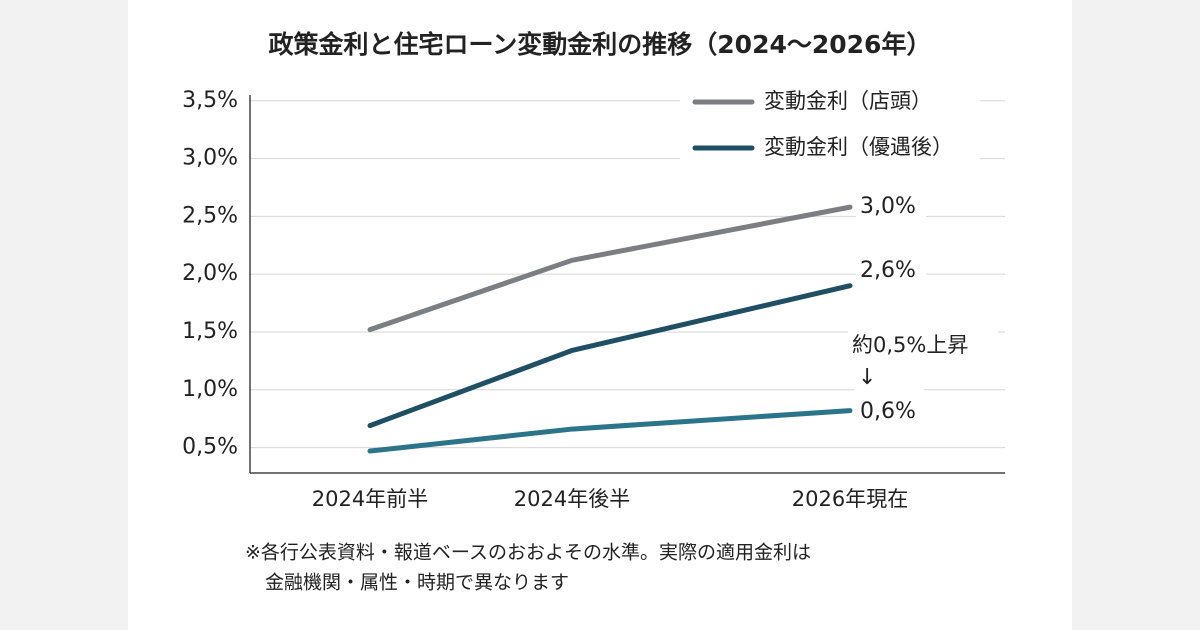  I want to click on footnote: 金融機関・属性・時期で異なります, so click(417, 583).